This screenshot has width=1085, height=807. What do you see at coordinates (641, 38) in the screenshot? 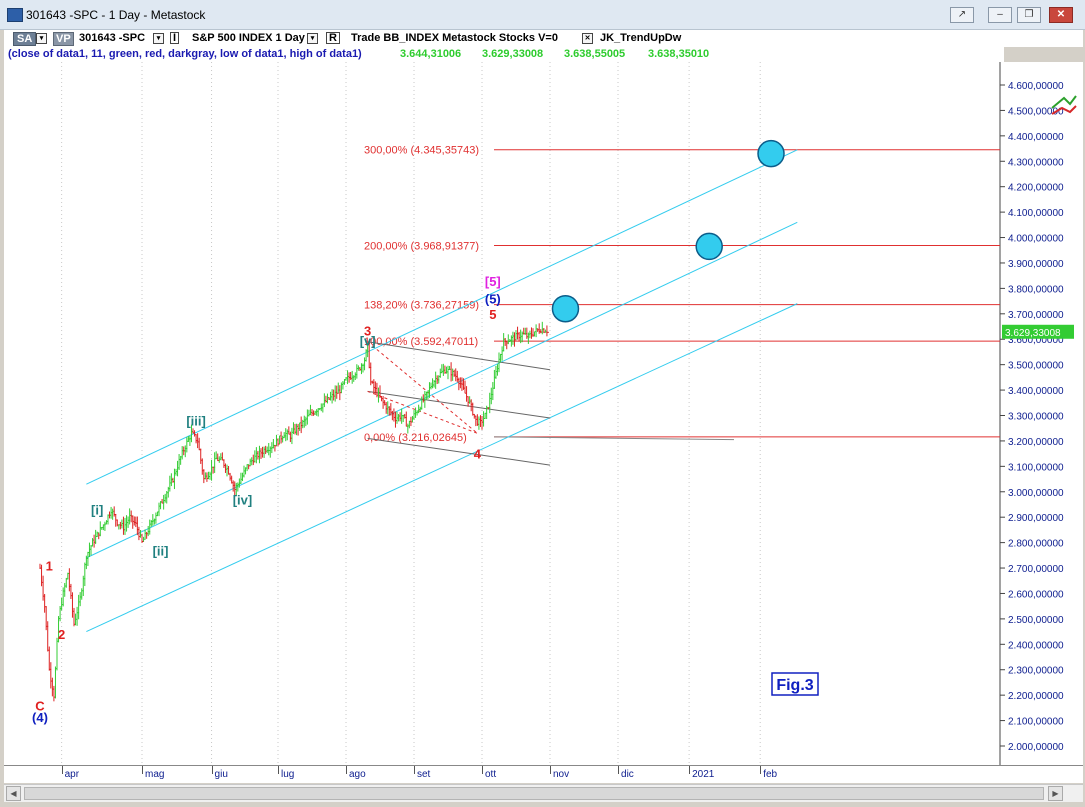
I see `indicator-name: JK_TrendUpDw` at bounding box center [641, 38].